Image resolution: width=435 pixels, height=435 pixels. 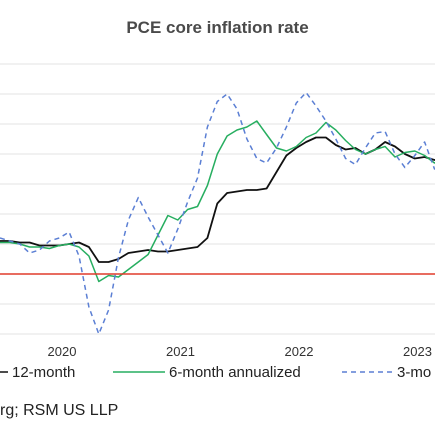 What do you see at coordinates (59, 410) in the screenshot?
I see `source-note: rg; RSM US LLP` at bounding box center [59, 410].